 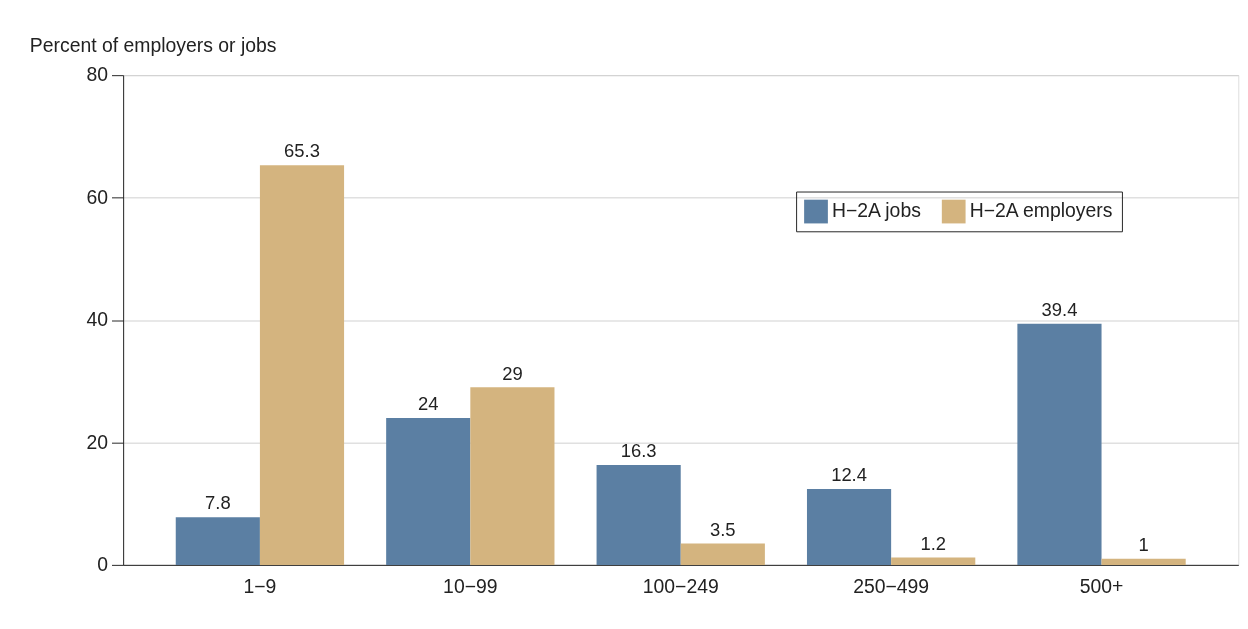 I want to click on data-label: 1.2, so click(x=933, y=543).